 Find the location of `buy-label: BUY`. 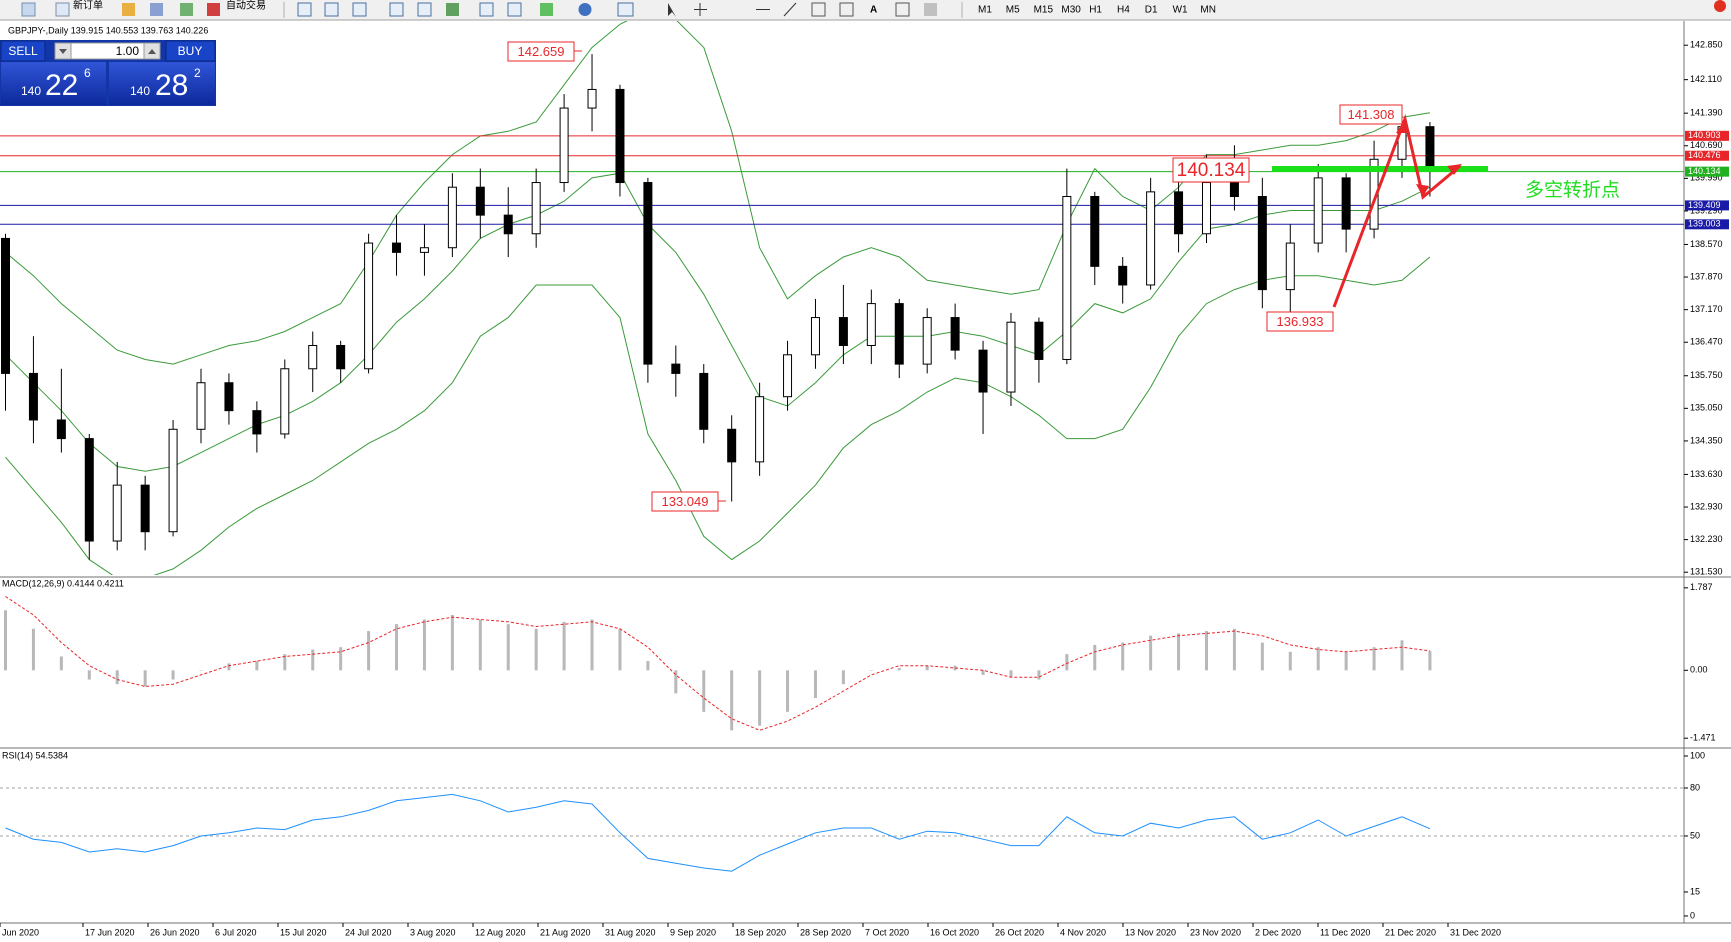

buy-label: BUY is located at coordinates (190, 51).